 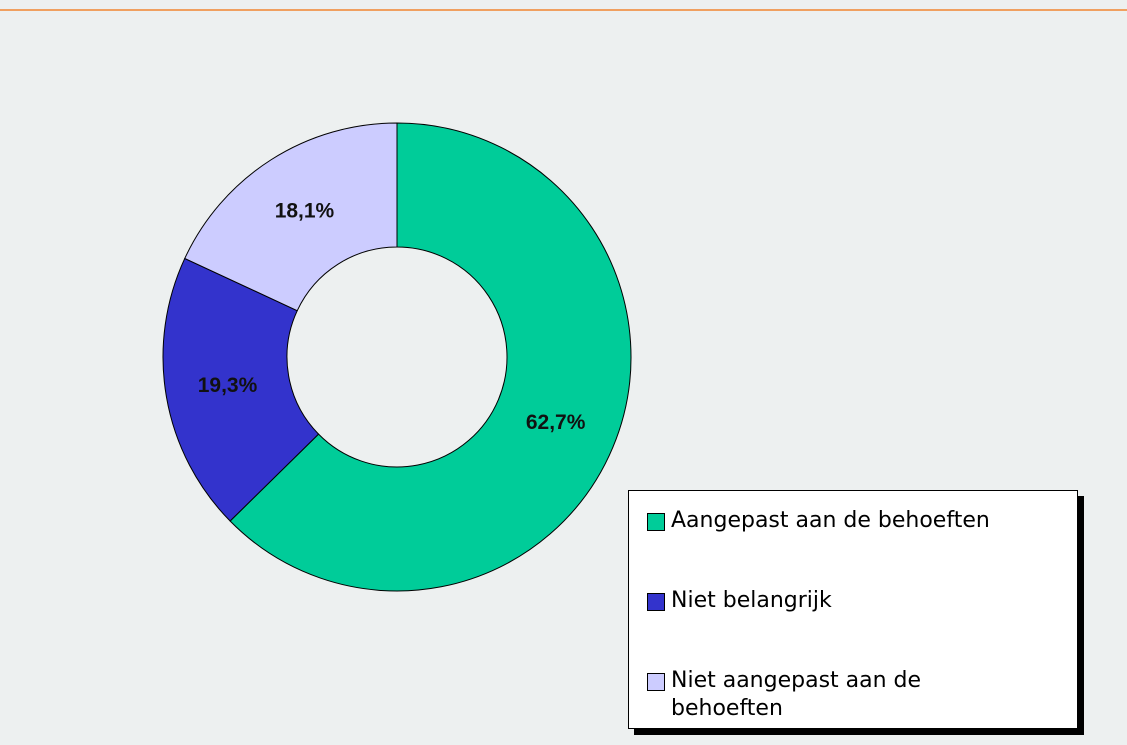 I want to click on data-label: 62,7%, so click(x=556, y=422).